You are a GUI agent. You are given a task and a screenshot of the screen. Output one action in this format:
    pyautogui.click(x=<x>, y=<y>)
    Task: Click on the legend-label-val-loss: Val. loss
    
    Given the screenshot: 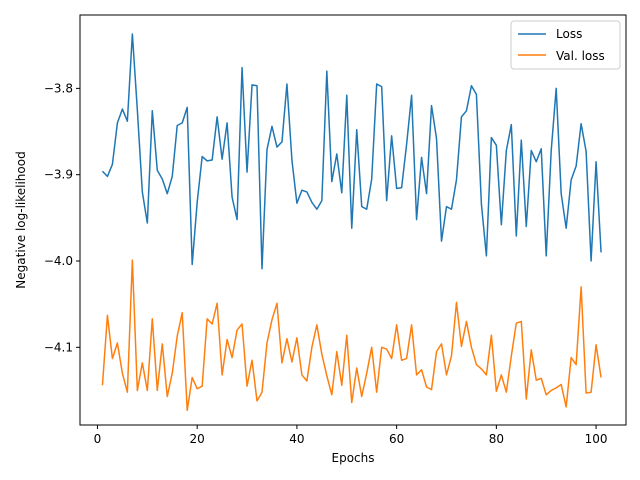 What is the action you would take?
    pyautogui.click(x=580, y=56)
    